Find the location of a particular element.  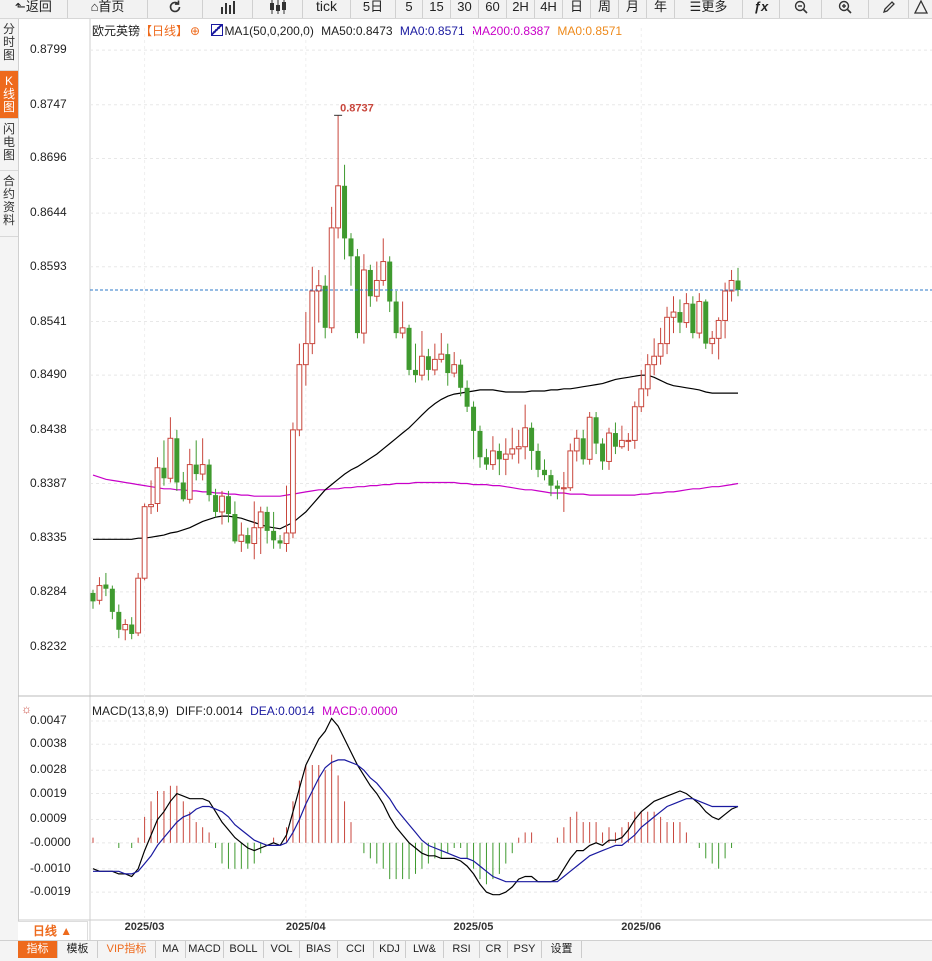

hour-2-button: 2H is located at coordinates (521, 9).